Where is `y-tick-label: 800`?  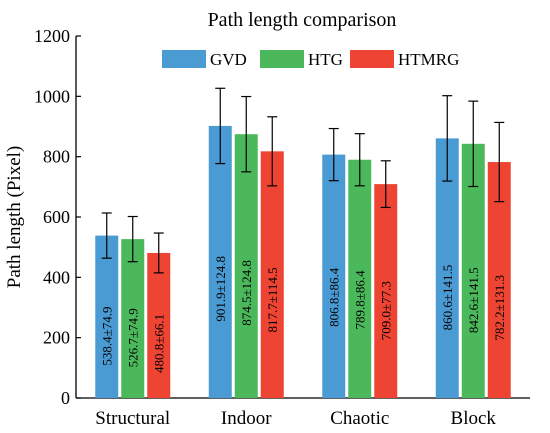
y-tick-label: 800 is located at coordinates (56, 157).